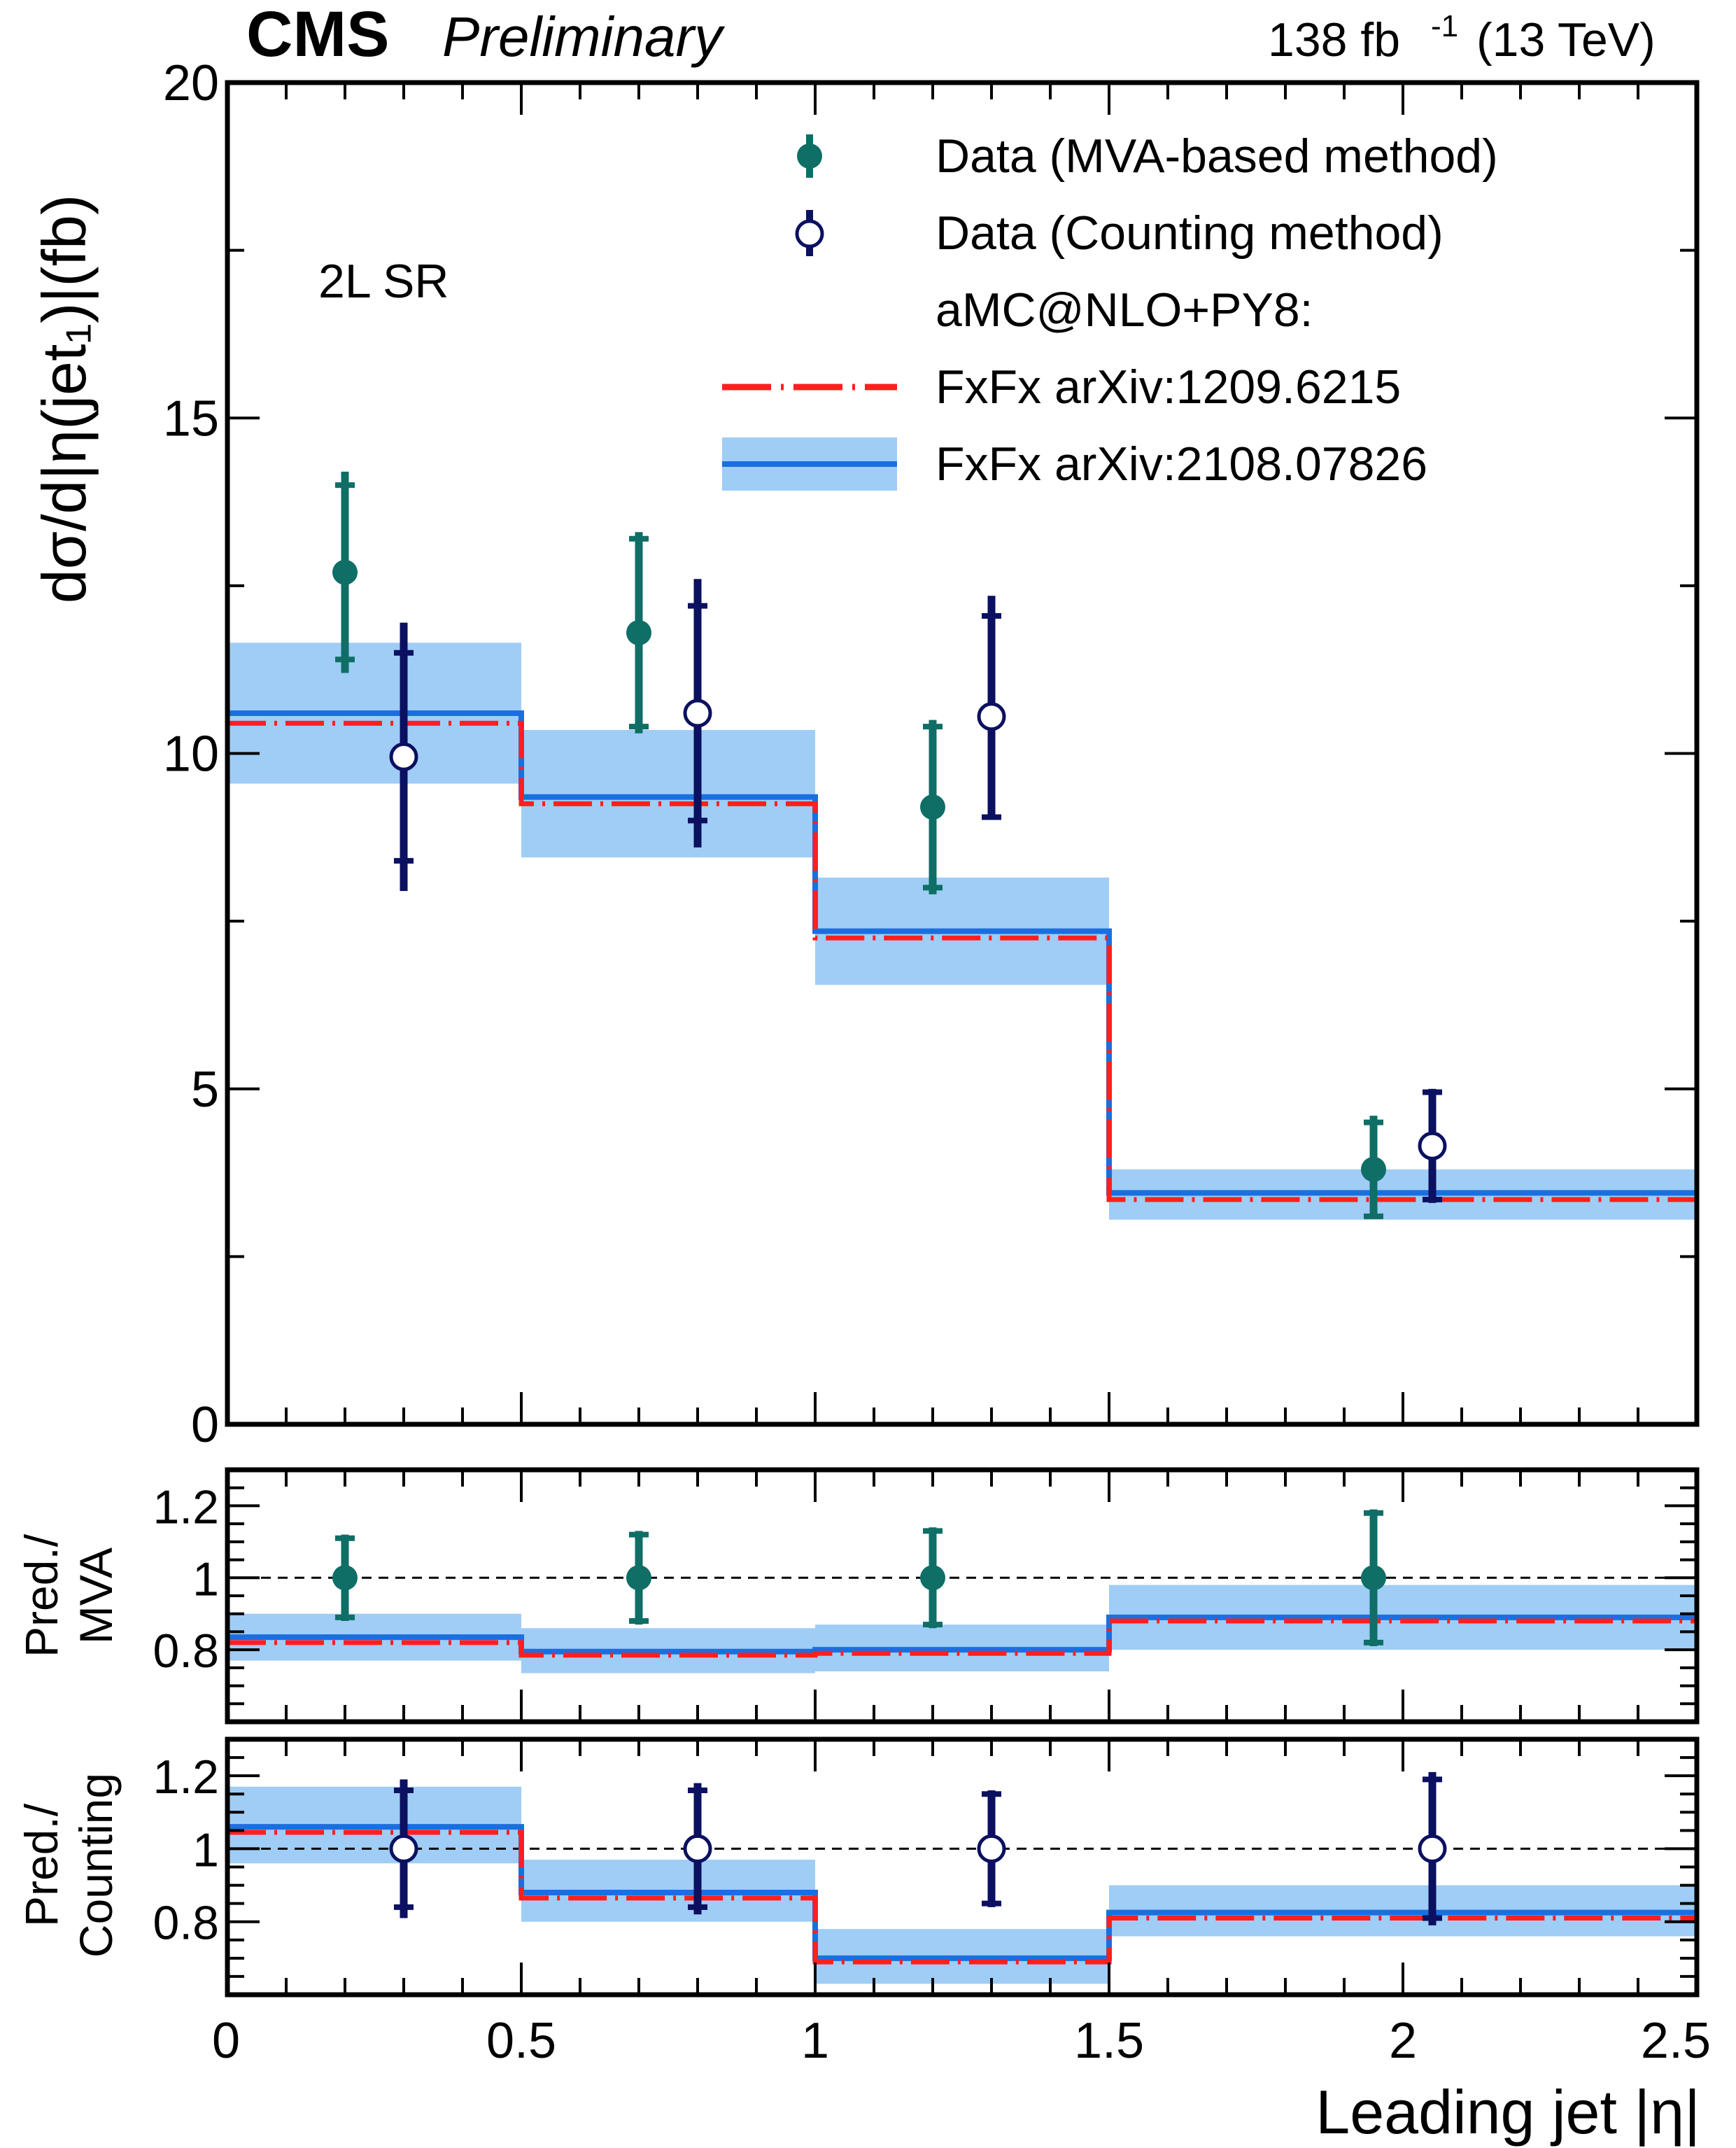  Describe the element at coordinates (191, 419) in the screenshot. I see `main-y-tick-label: 15` at that location.